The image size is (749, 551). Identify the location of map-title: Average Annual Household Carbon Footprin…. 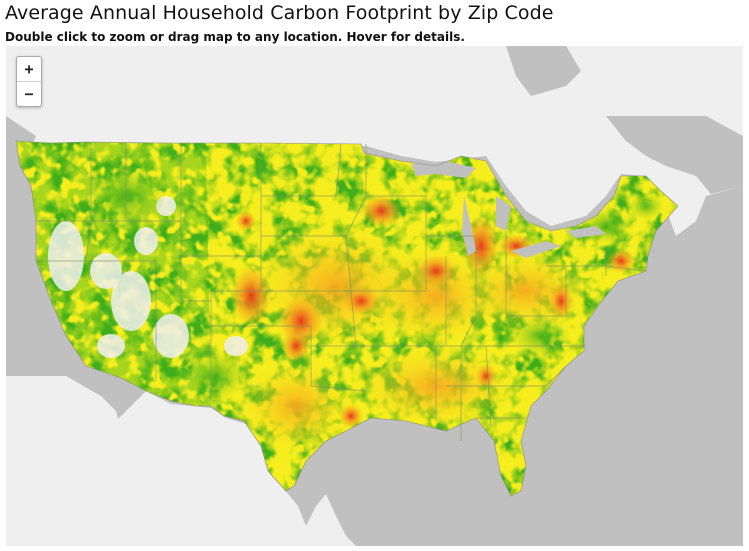
(279, 13).